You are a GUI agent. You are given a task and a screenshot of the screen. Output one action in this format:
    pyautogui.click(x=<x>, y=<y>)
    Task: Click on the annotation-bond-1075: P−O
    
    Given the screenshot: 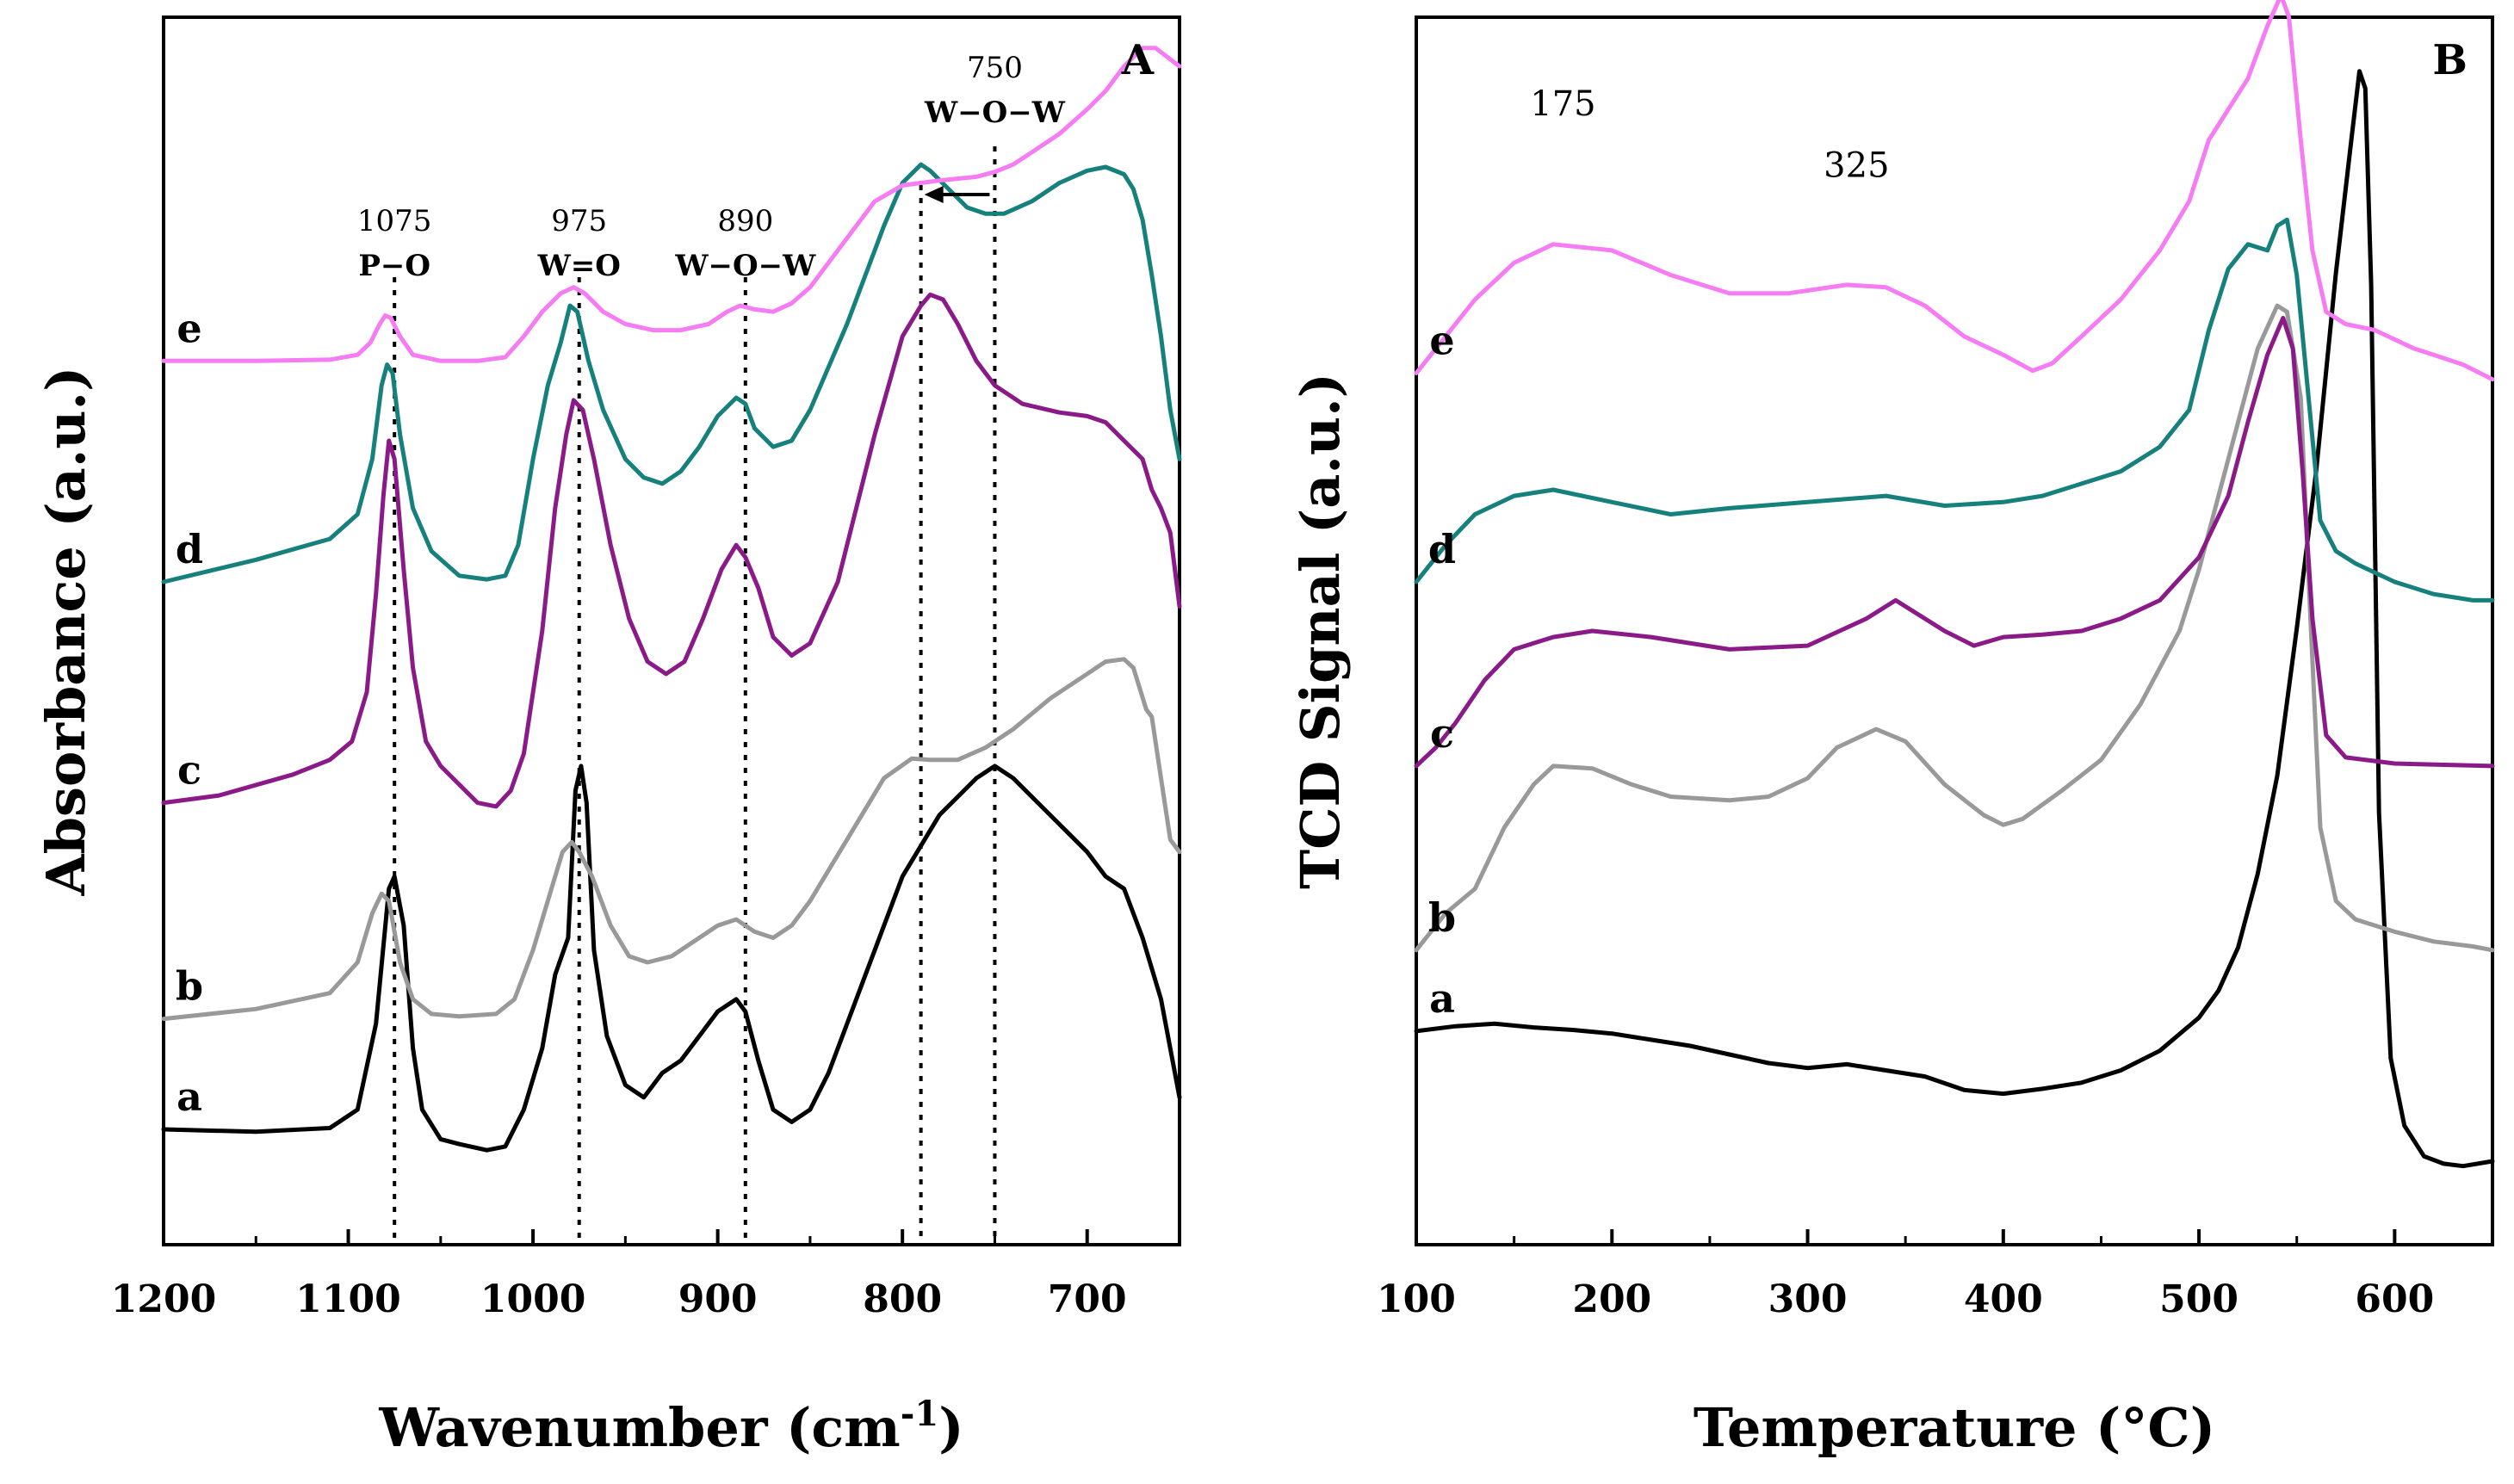 What is the action you would take?
    pyautogui.click(x=394, y=266)
    